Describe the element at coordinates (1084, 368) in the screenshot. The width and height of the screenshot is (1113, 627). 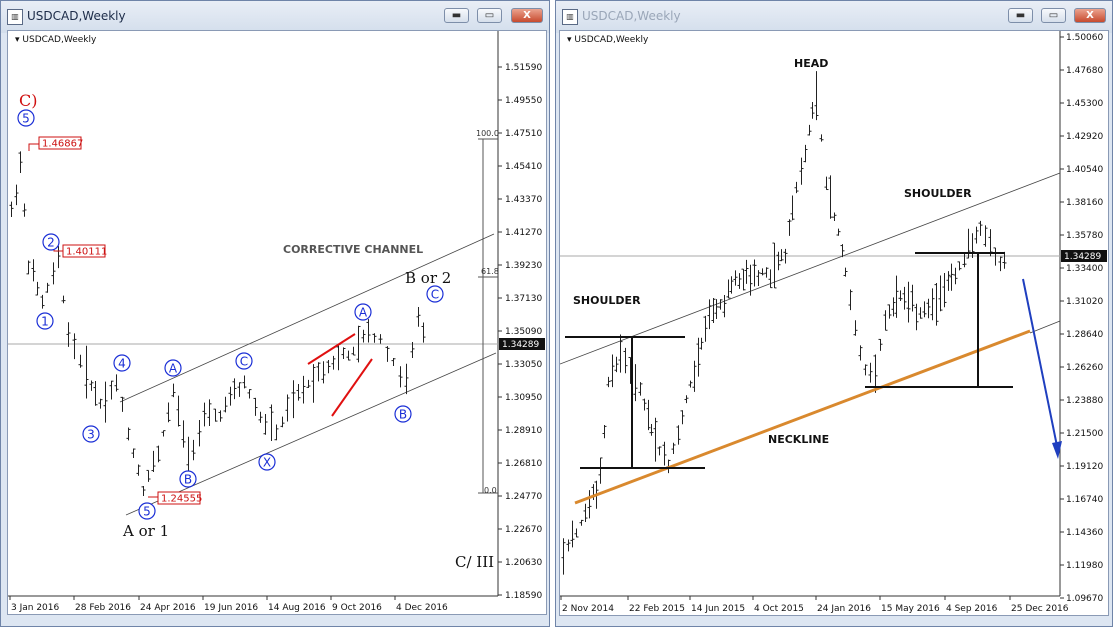
I see `price-tick-label: 1.26260` at that location.